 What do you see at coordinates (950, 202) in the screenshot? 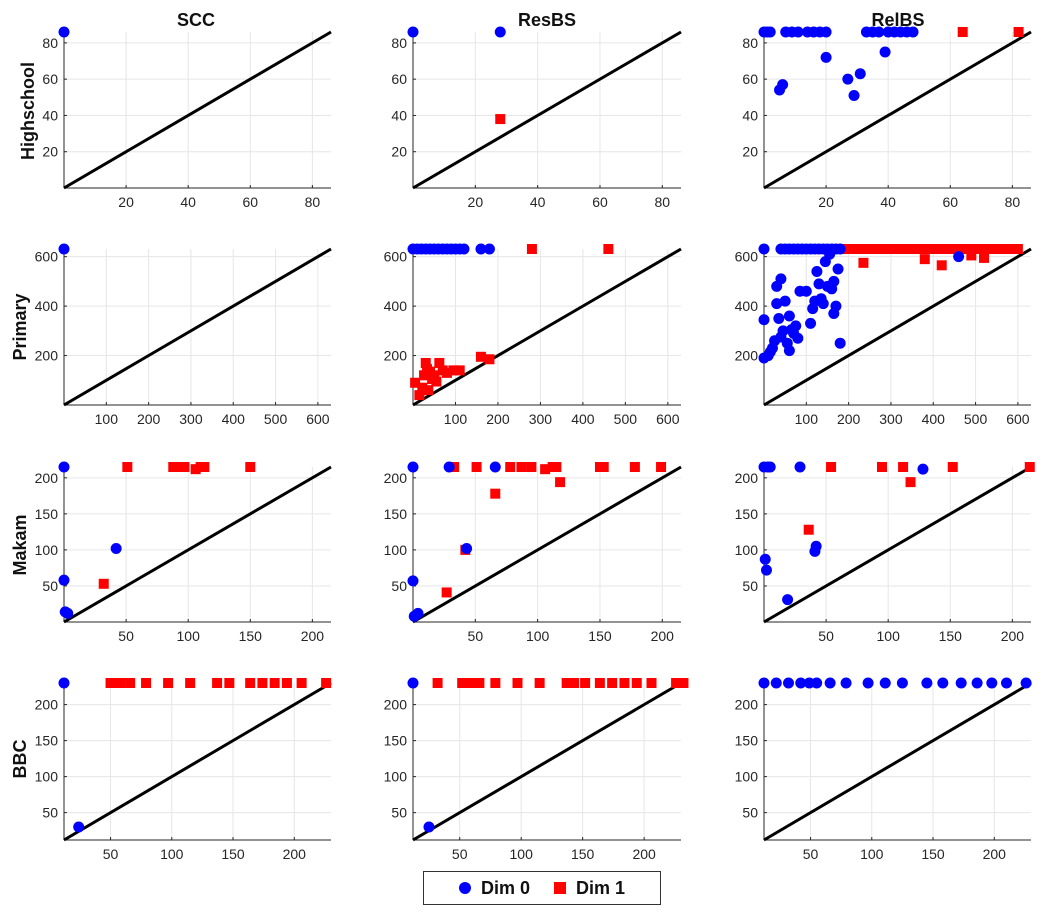
I see `x-tick-label: 60` at bounding box center [950, 202].